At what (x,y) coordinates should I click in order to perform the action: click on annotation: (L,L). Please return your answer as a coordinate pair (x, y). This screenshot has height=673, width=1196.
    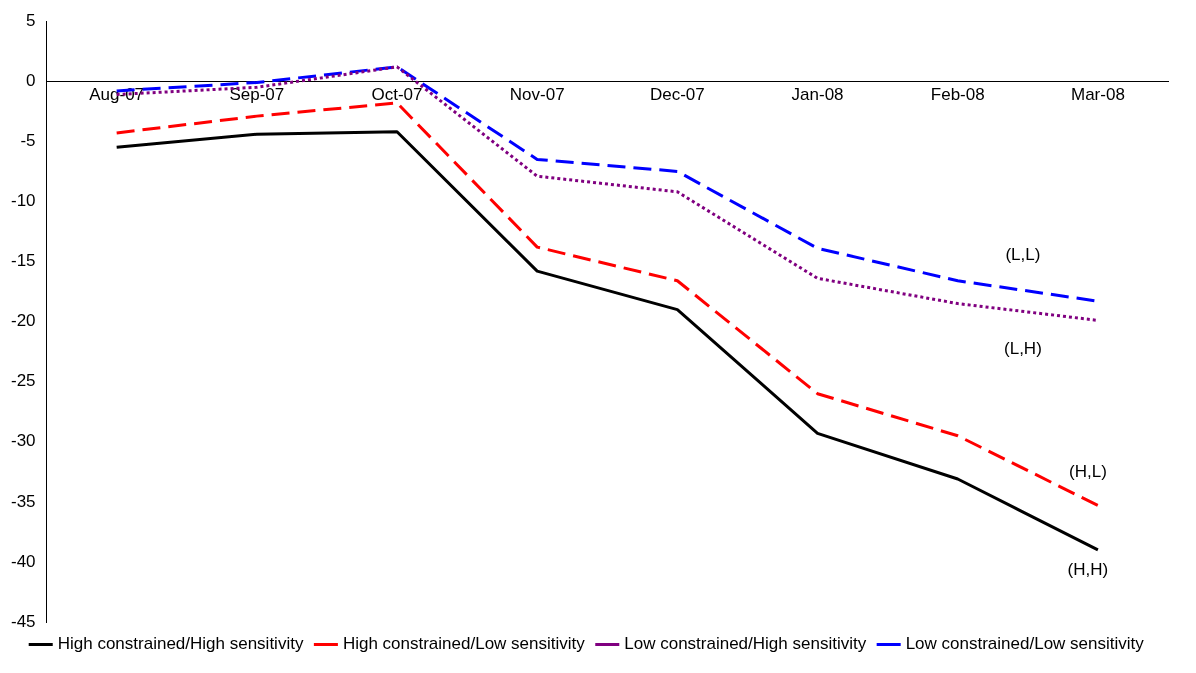
    Looking at the image, I should click on (1023, 254).